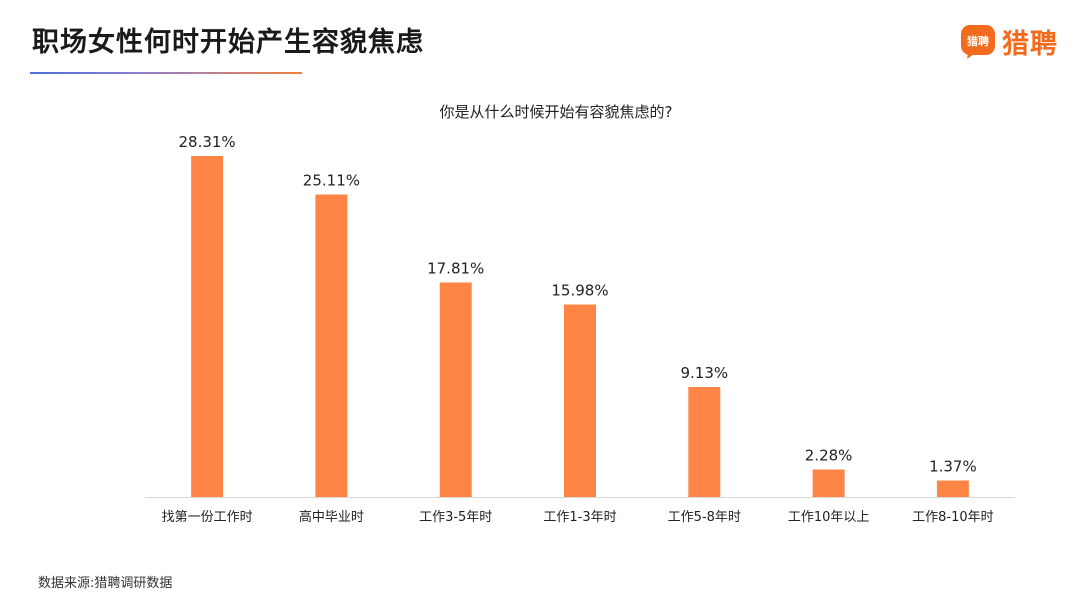 This screenshot has height=608, width=1080. What do you see at coordinates (704, 517) in the screenshot?
I see `x-tick-label-5: 工作5-8年时` at bounding box center [704, 517].